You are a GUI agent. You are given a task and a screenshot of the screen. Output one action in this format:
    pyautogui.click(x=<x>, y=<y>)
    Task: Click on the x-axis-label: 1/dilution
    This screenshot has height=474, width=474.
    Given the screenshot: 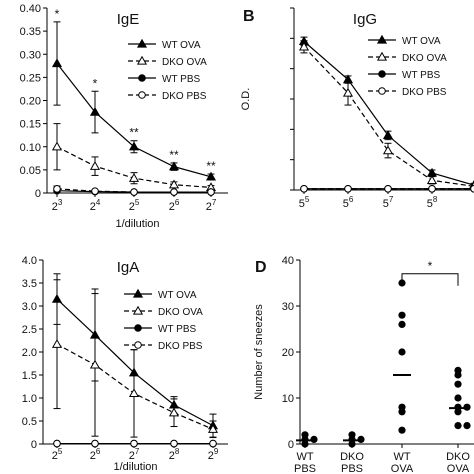 What is the action you would take?
    pyautogui.click(x=137, y=224)
    